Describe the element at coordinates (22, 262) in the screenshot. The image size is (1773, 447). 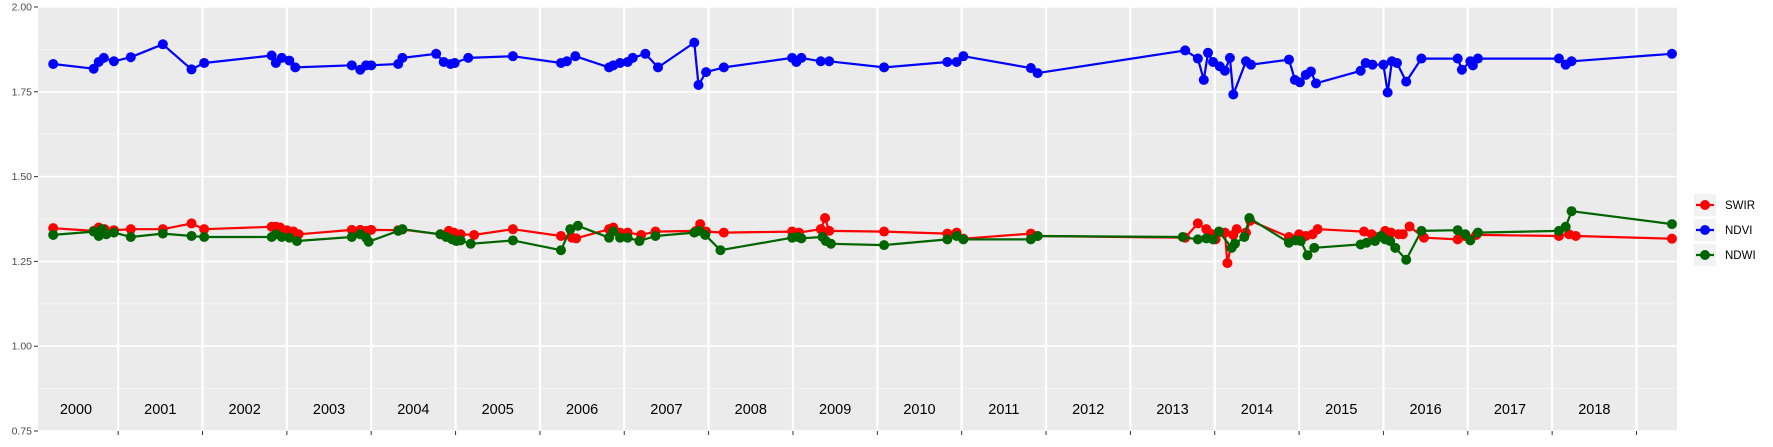
I see `y-tick-label: 1.25` at that location.